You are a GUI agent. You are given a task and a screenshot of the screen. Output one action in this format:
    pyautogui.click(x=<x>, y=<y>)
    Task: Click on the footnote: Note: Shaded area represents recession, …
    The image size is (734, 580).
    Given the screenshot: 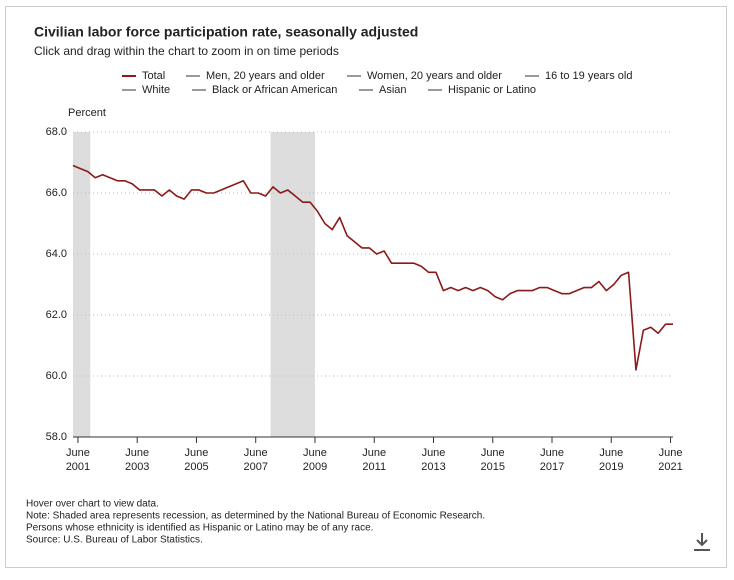 What is the action you would take?
    pyautogui.click(x=255, y=516)
    